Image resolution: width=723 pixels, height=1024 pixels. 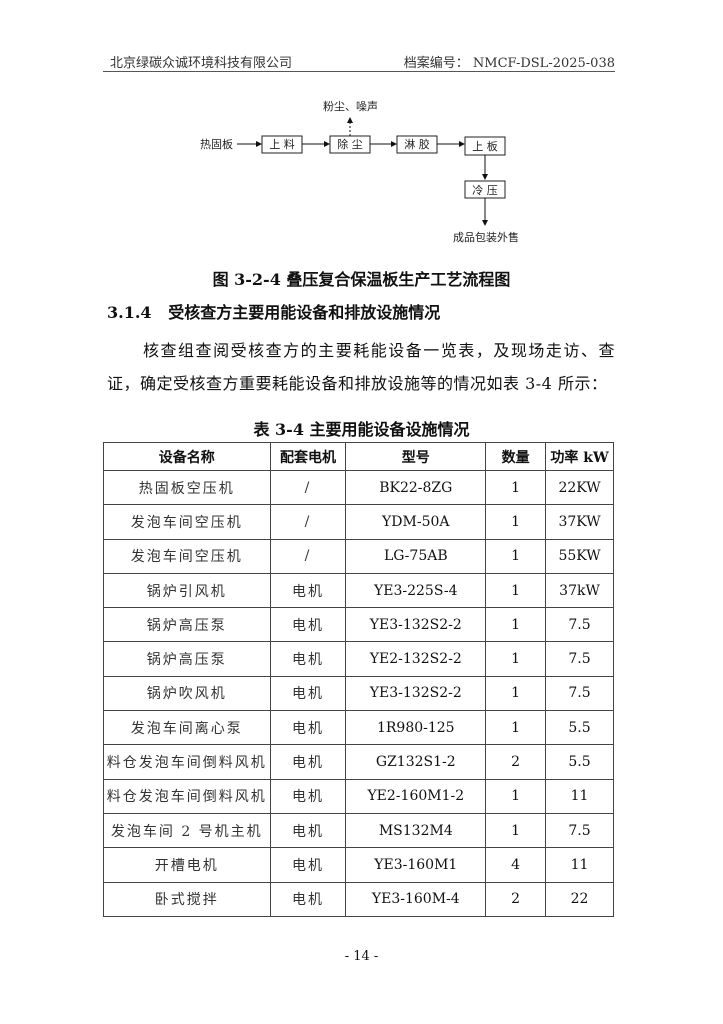 I want to click on table-row: 卧式搅拌 电机 YE3-160M-4 2 22, so click(x=358, y=899).